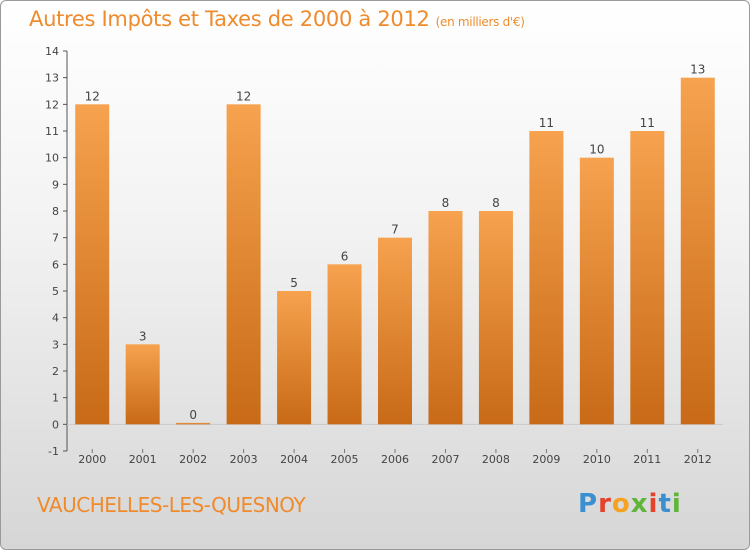 This screenshot has height=550, width=750. What do you see at coordinates (446, 203) in the screenshot?
I see `data-label-2007: 8` at bounding box center [446, 203].